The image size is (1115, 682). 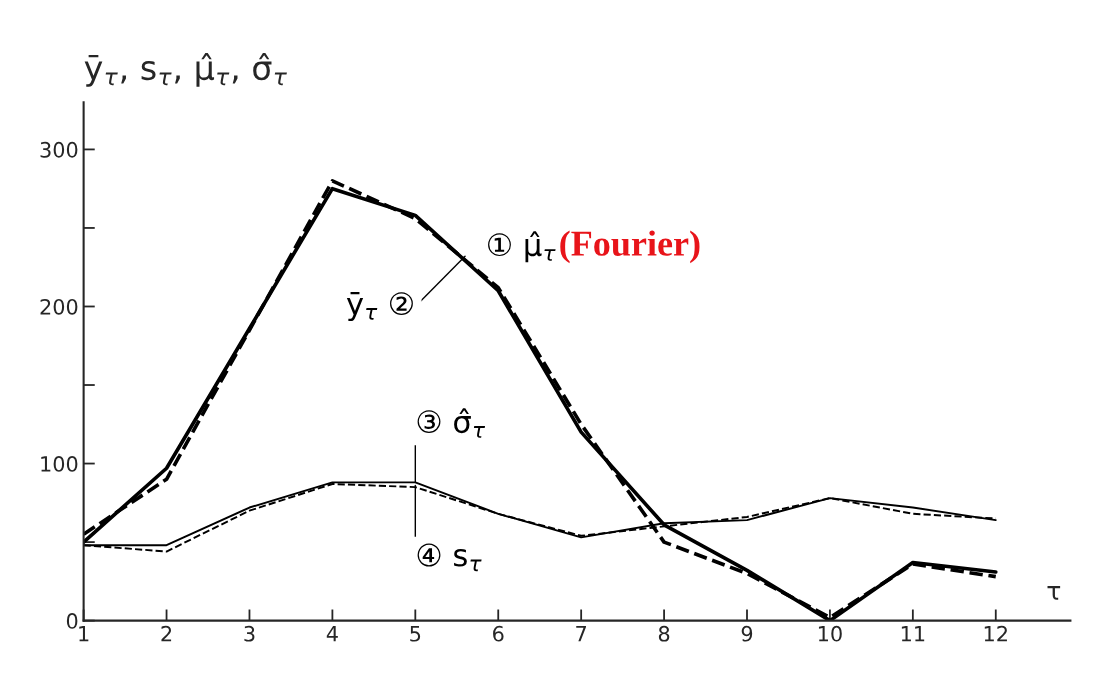 What do you see at coordinates (747, 633) in the screenshot?
I see `x-tick-label: 9` at bounding box center [747, 633].